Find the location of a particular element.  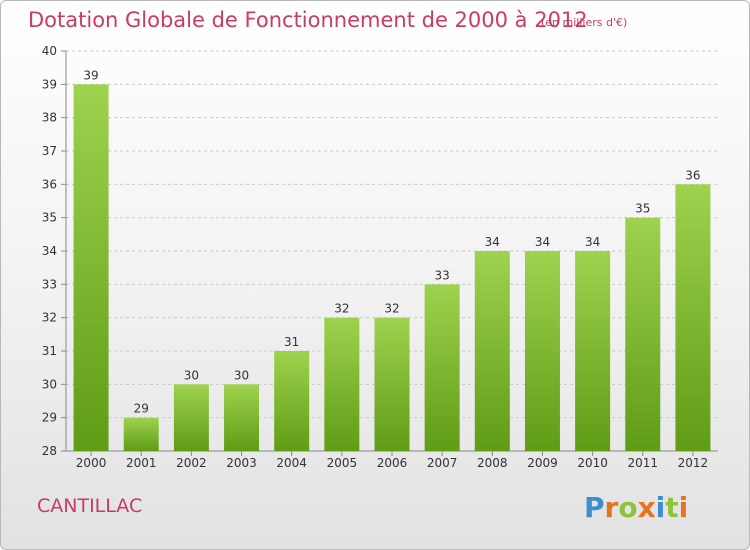

x-tick-label: 2001 is located at coordinates (141, 463).